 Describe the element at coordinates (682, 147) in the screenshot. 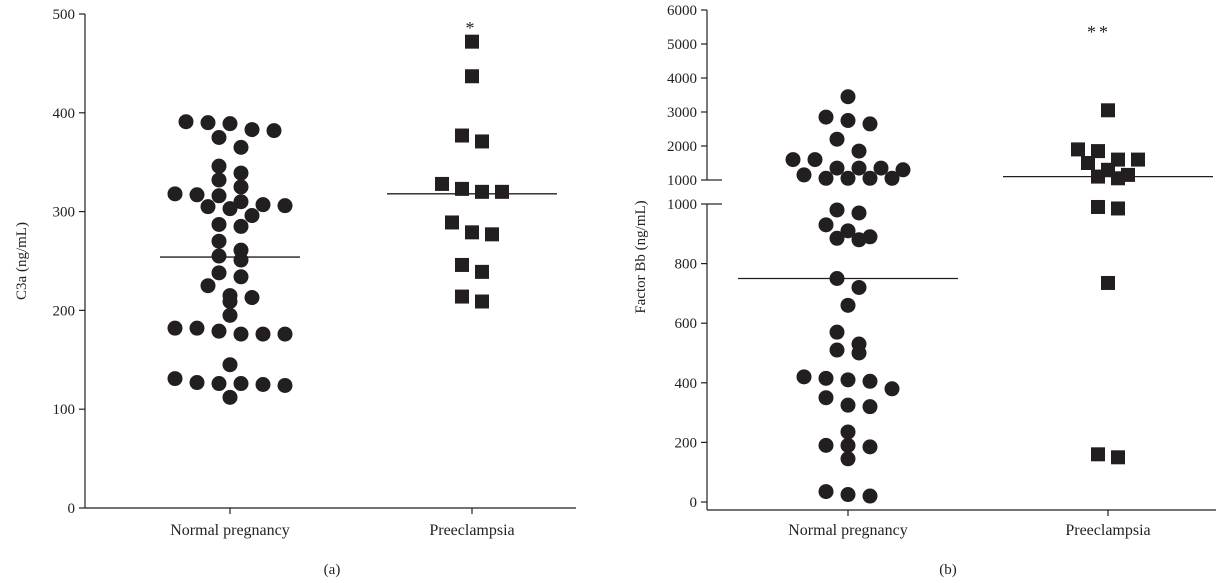

I see `y-tick-label: 2000` at that location.